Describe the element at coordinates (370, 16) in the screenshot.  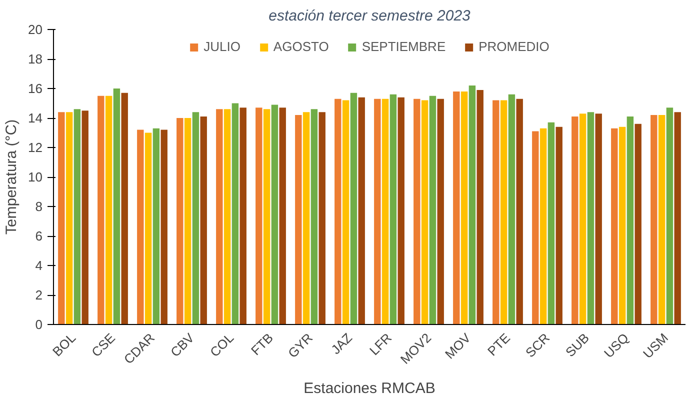
I see `chart-title: estación tercer semestre 2023` at that location.